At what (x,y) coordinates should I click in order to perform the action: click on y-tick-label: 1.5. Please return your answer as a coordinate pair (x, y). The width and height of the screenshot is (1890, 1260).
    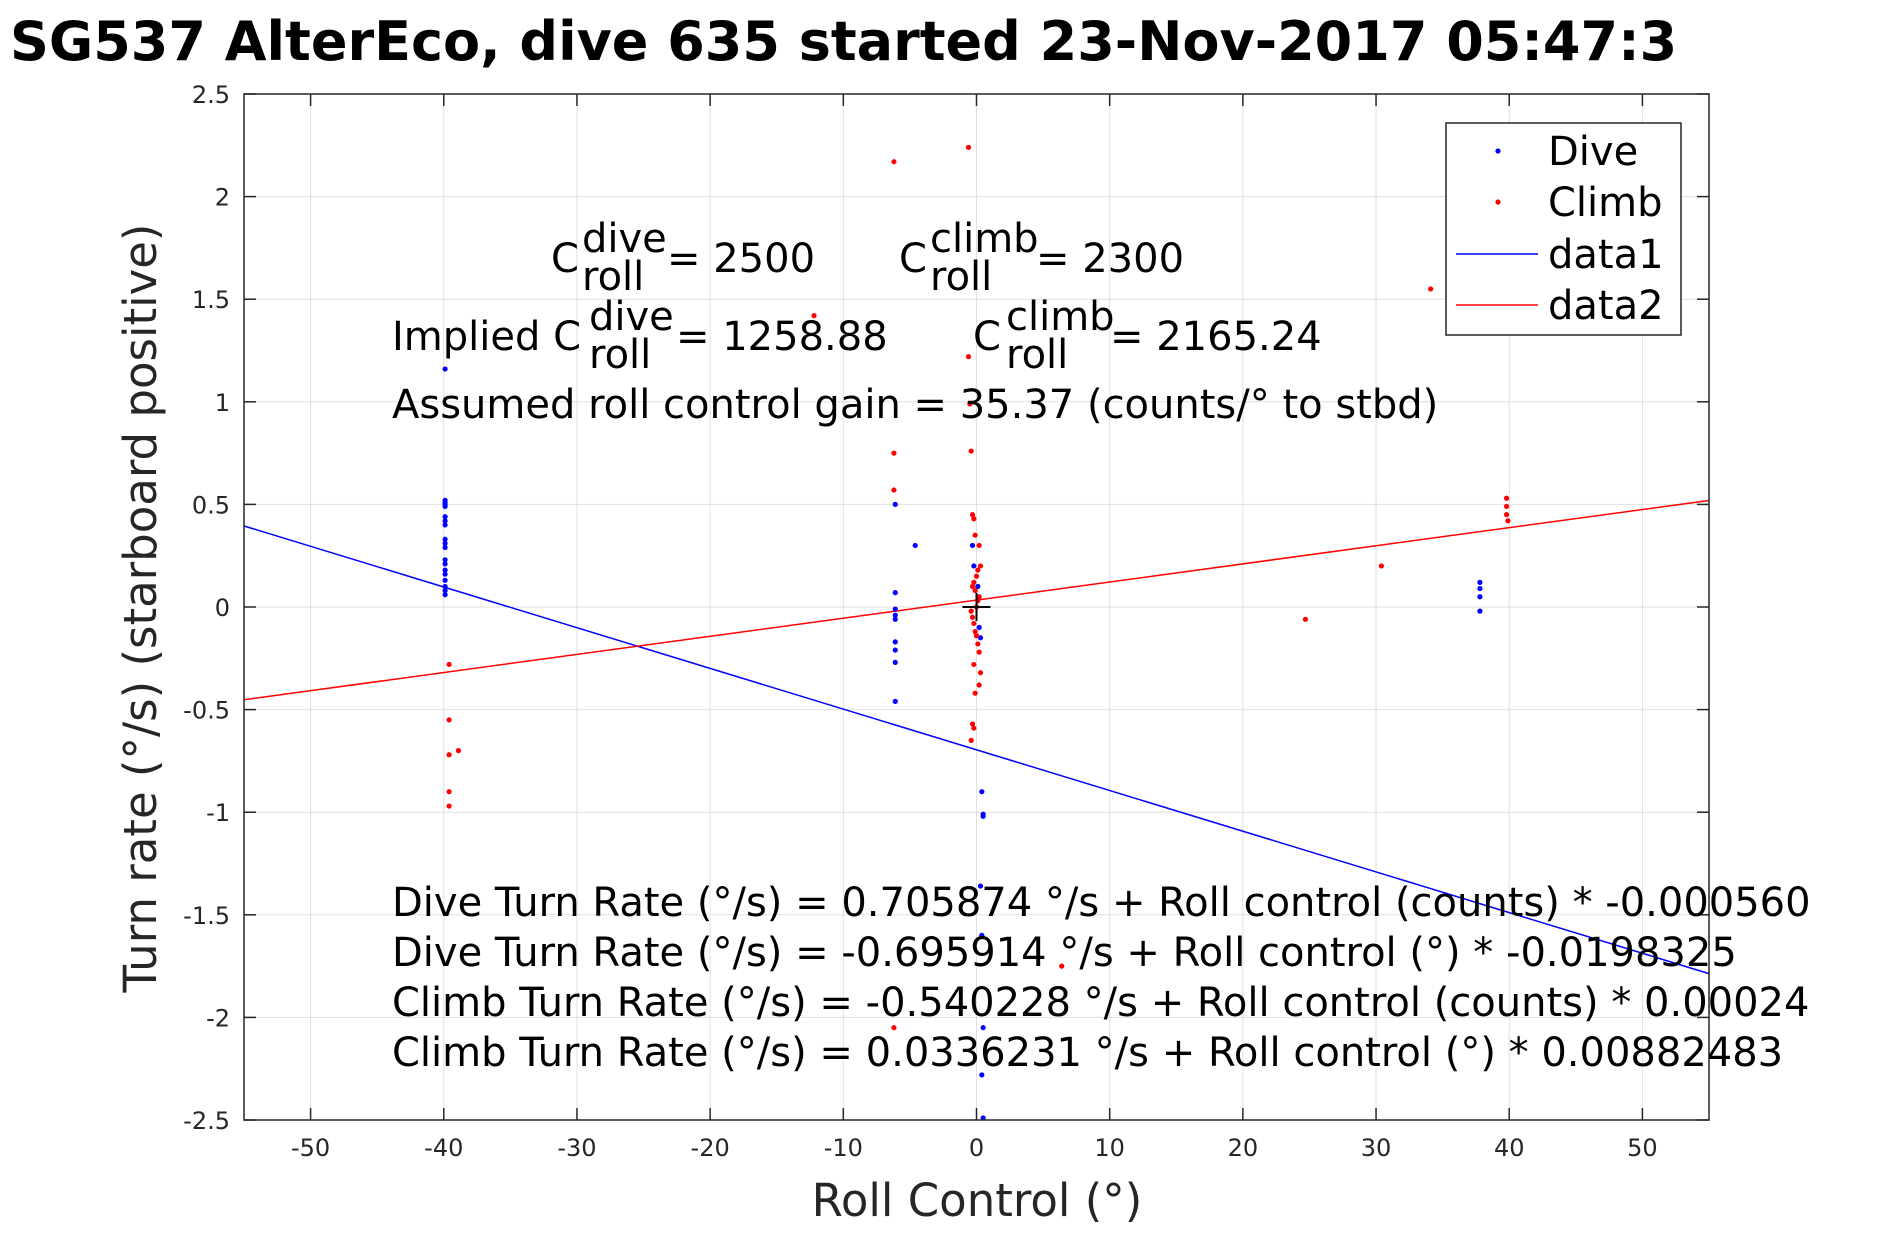
    Looking at the image, I should click on (211, 300).